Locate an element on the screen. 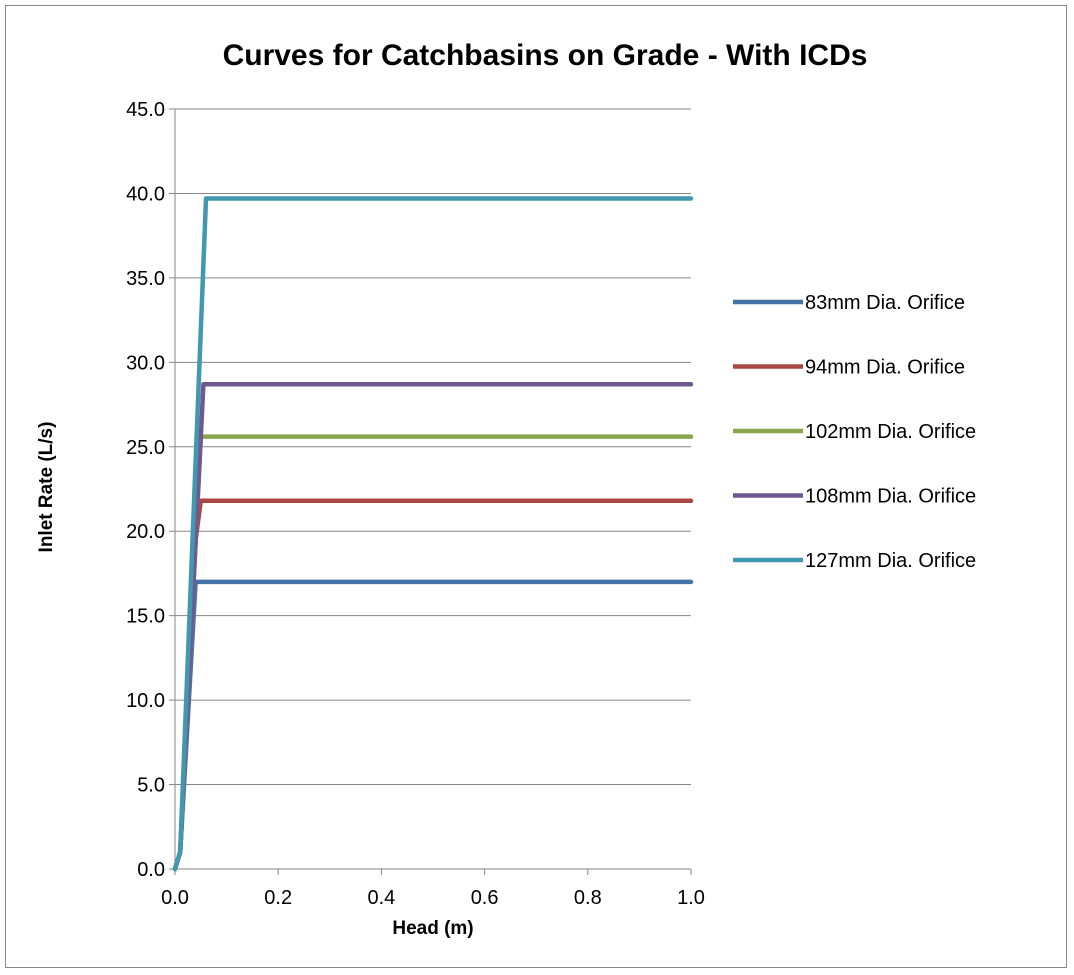  legend-label-3: 102mm Dia. Orifice is located at coordinates (890, 432).